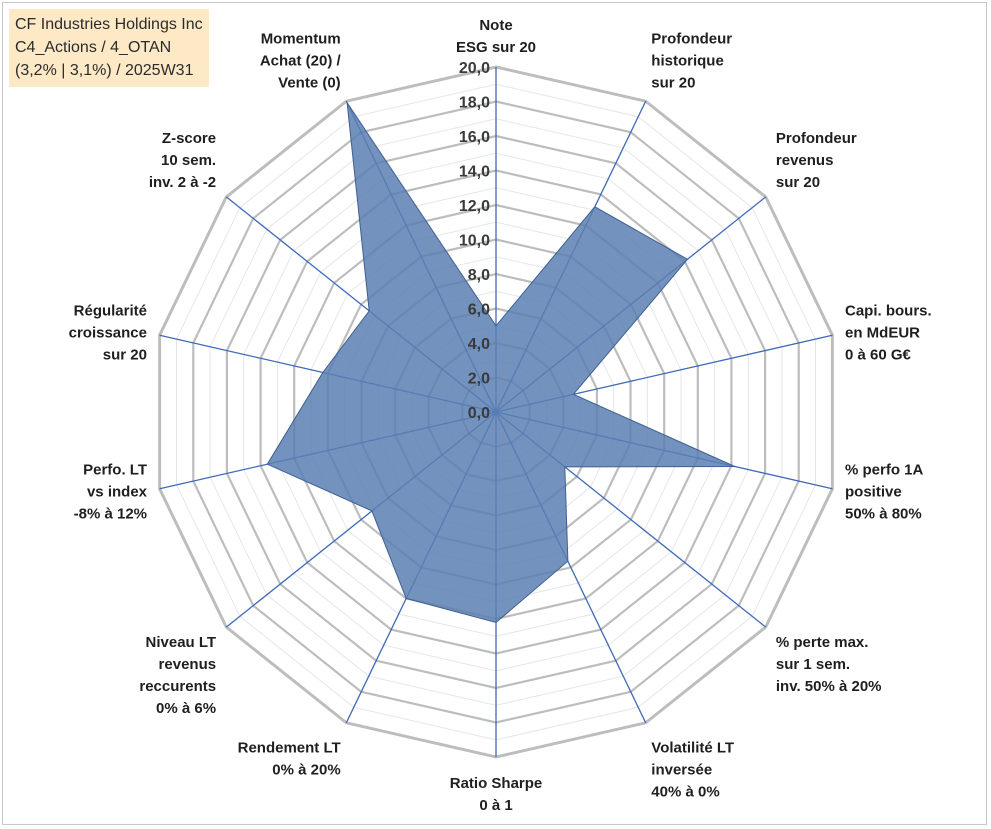 This screenshot has height=829, width=991. I want to click on axis-label: Z-score 10 sem. inv. 2 à -2, so click(182, 160).